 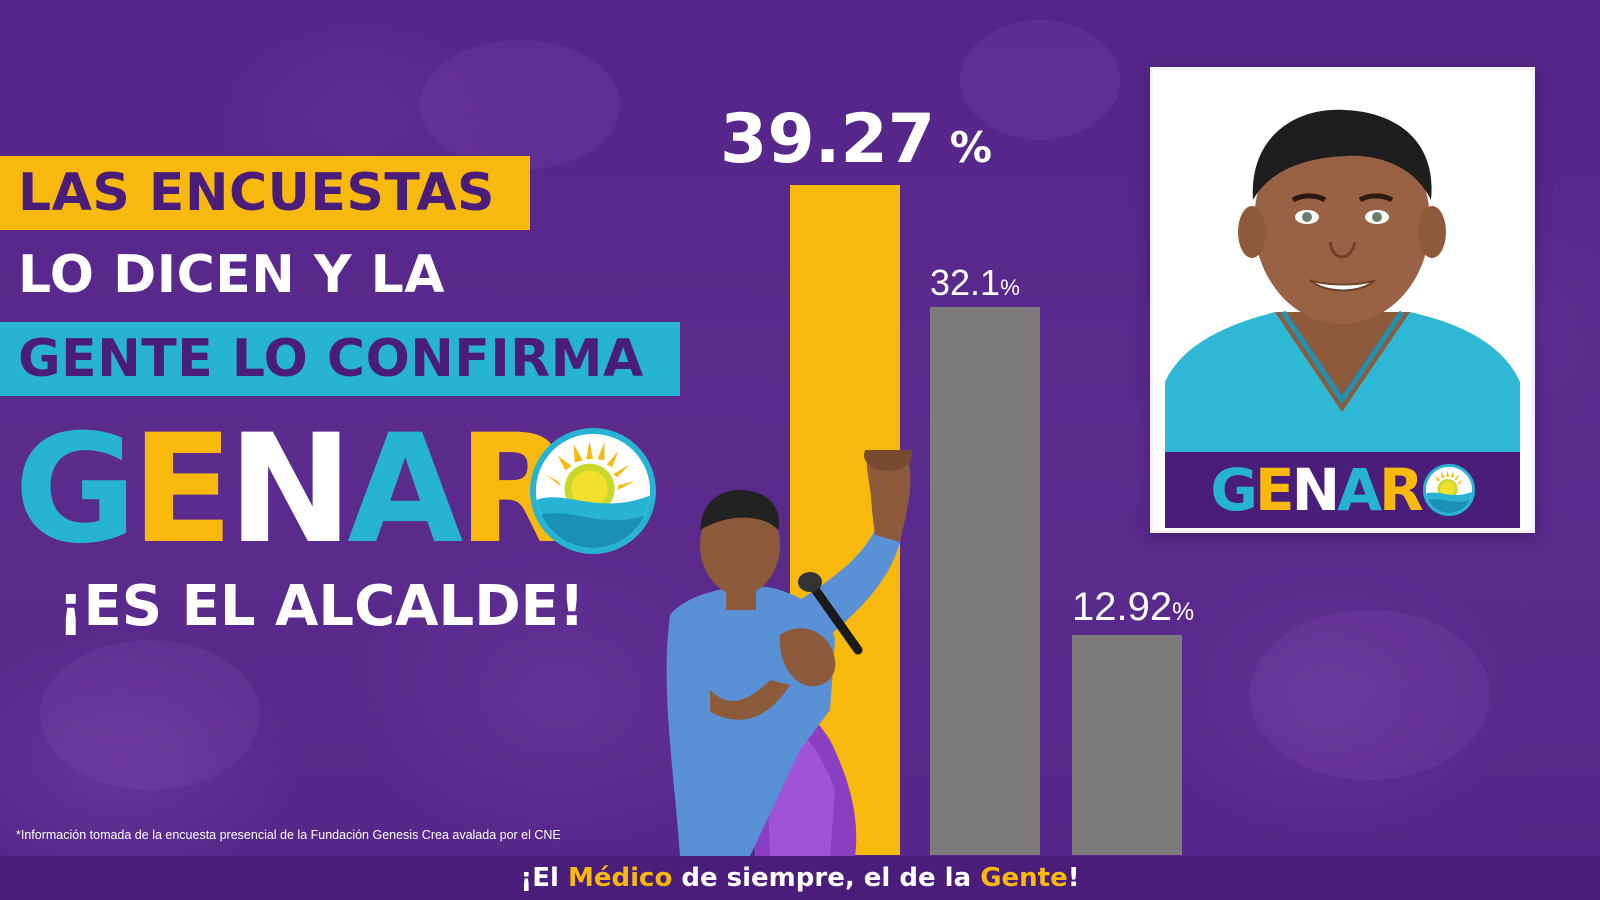 I want to click on headline-line-3: GENTE LO CONFIRMA, so click(x=340, y=359).